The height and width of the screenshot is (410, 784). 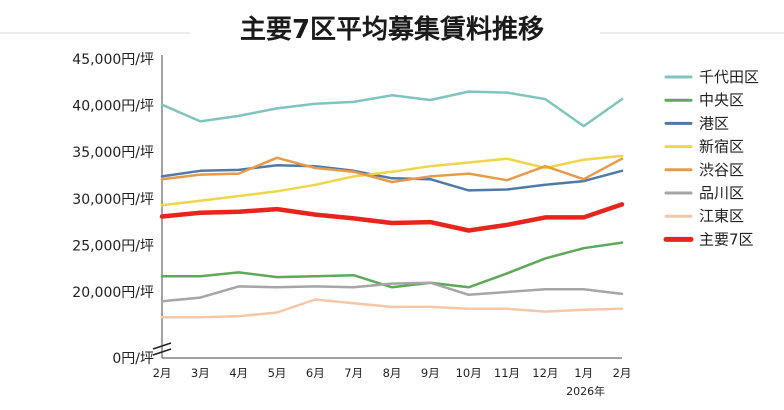 What do you see at coordinates (729, 77) in the screenshot?
I see `legend-label: 千代田区` at bounding box center [729, 77].